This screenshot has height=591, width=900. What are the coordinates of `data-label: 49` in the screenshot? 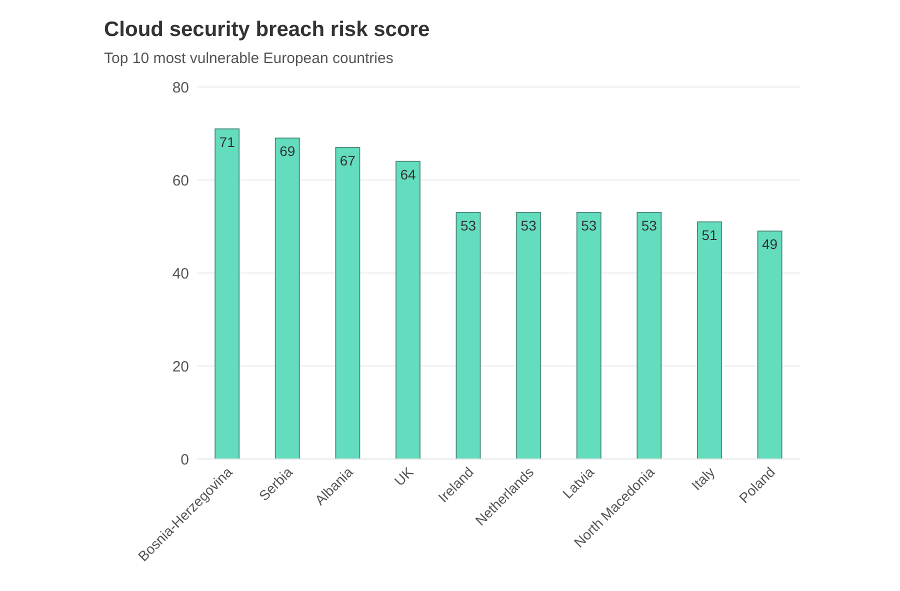 It's located at (770, 244).